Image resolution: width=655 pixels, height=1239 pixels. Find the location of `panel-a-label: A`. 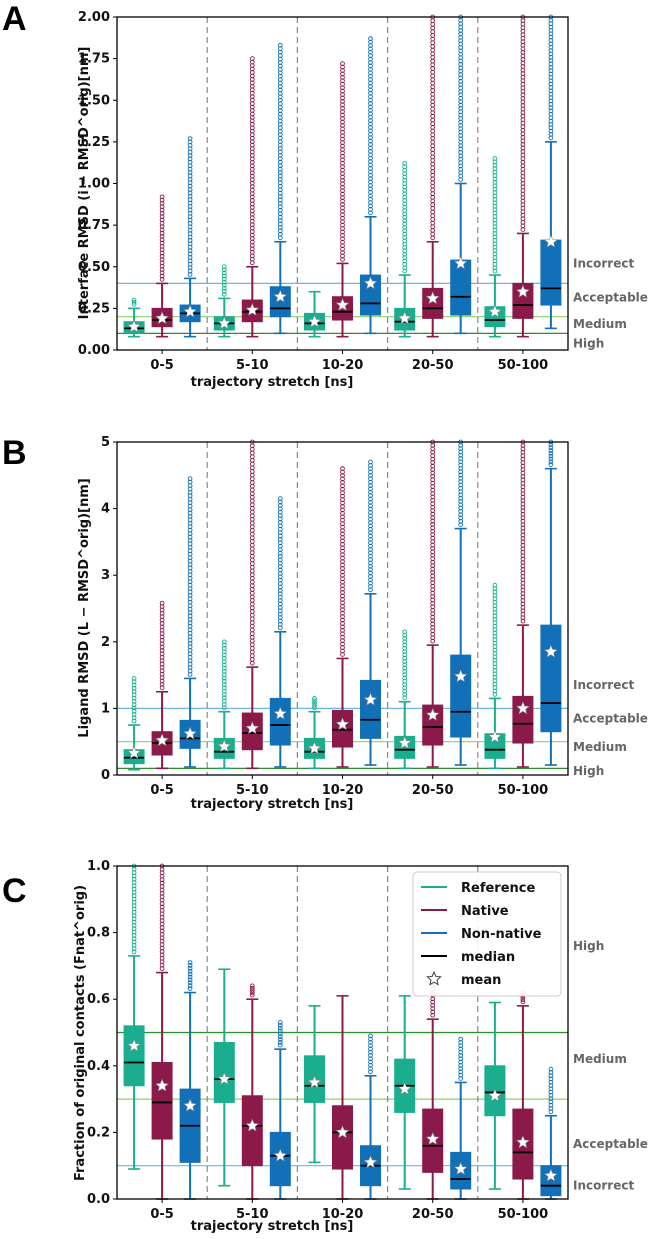

panel-a-label: A is located at coordinates (14, 19).